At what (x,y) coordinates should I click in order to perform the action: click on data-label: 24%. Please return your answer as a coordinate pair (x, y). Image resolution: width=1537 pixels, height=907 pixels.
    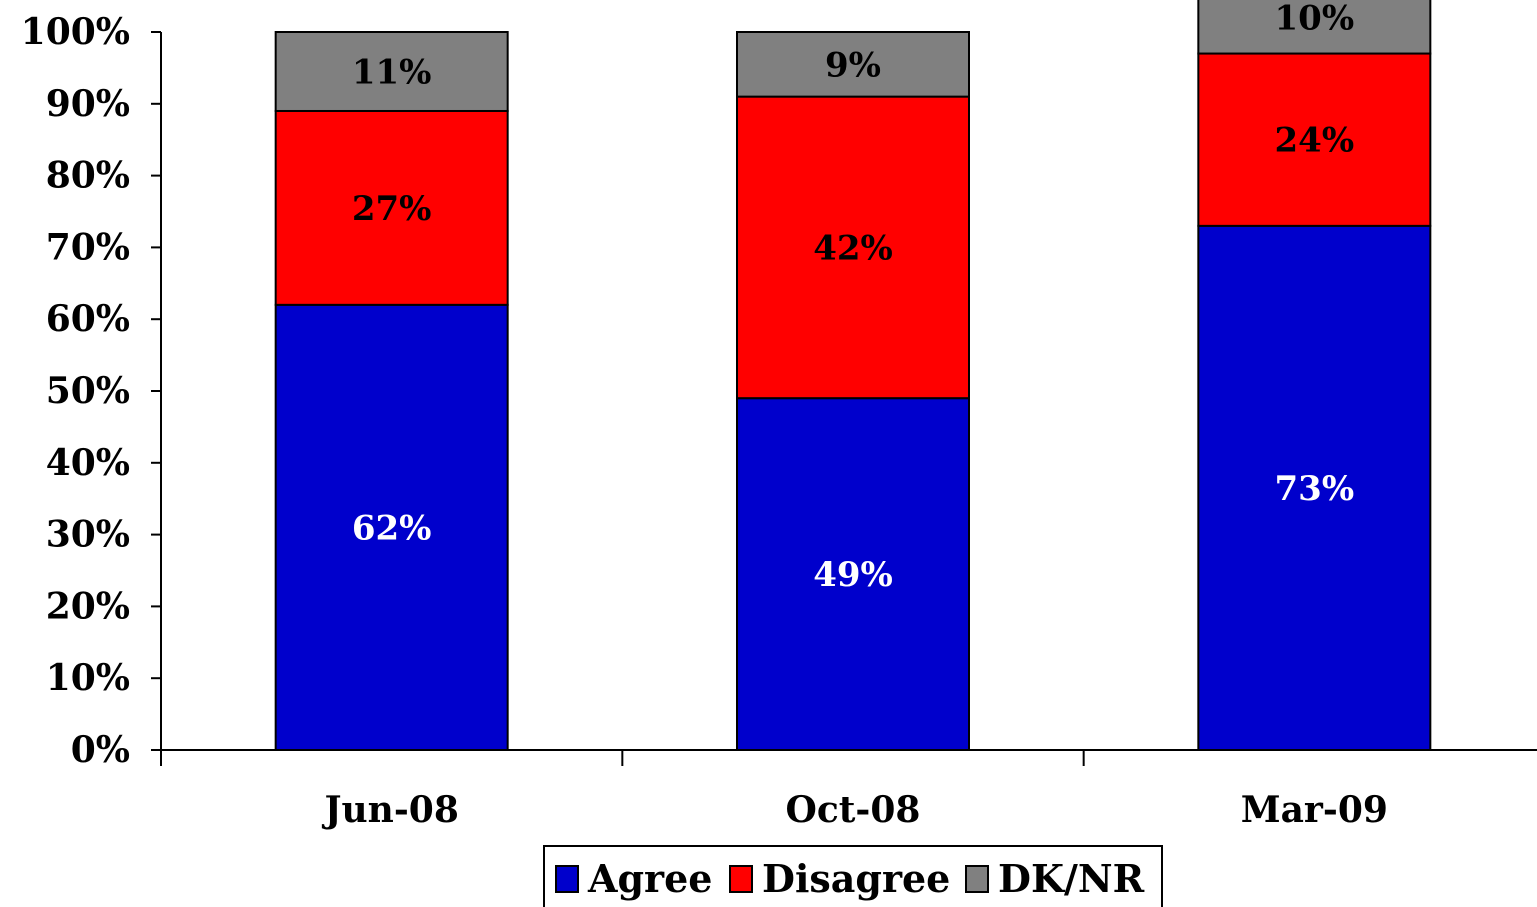
    Looking at the image, I should click on (1315, 141).